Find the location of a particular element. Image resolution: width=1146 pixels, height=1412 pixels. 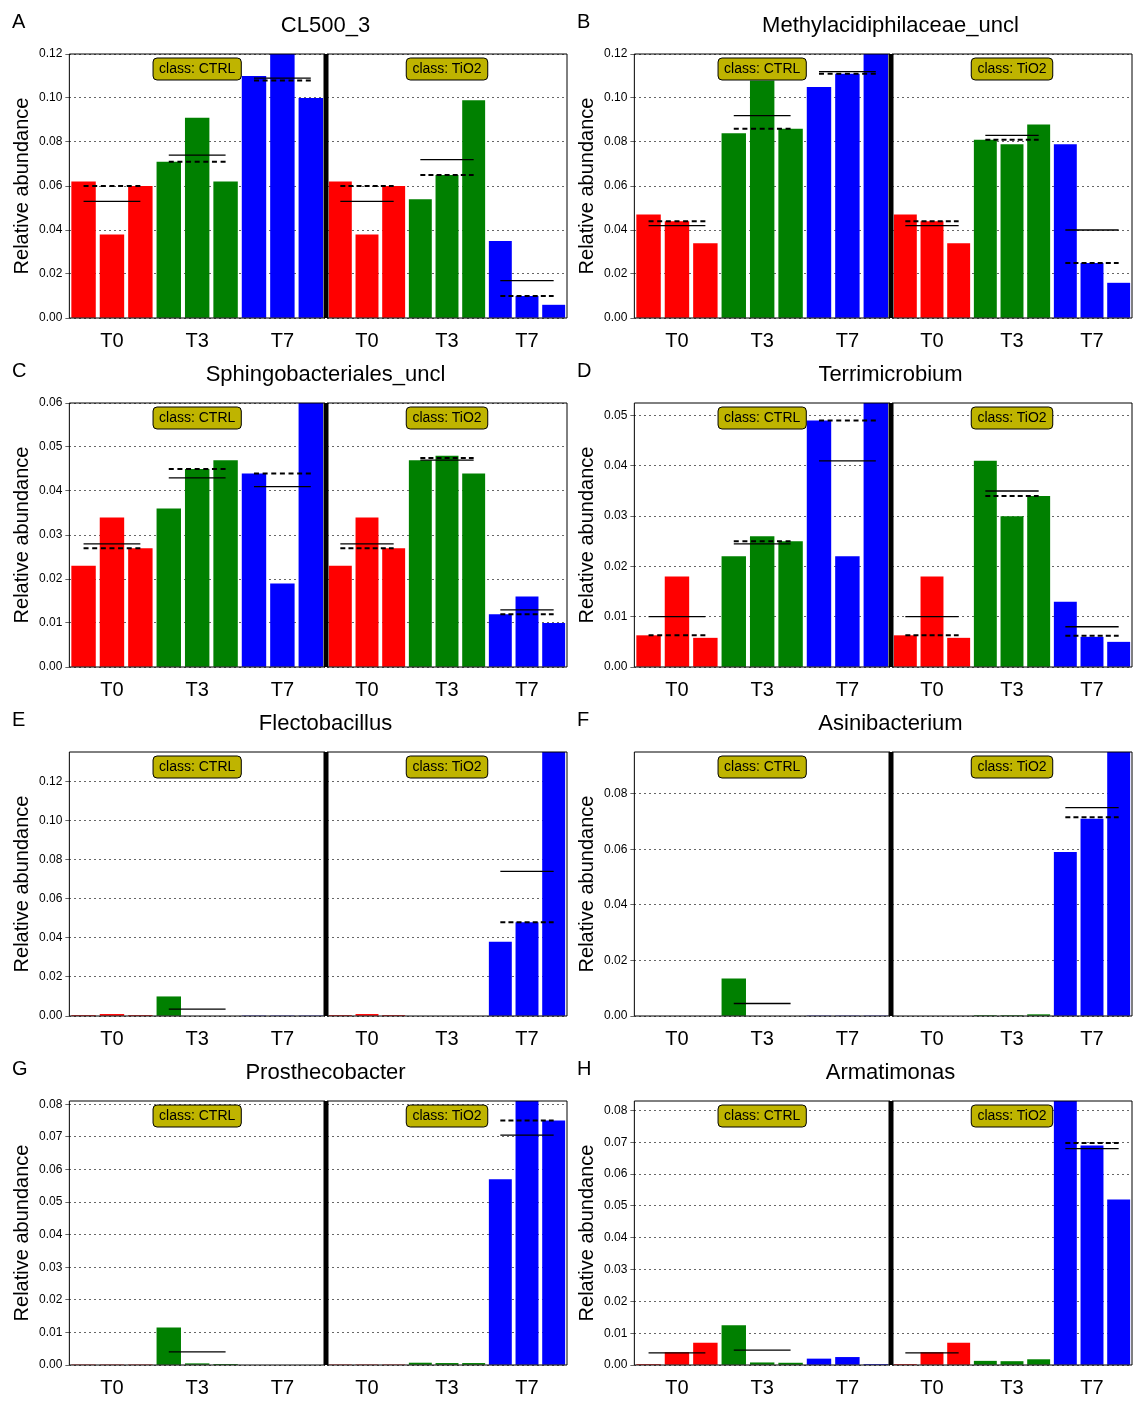

text: H is located at coordinates (584, 1068).